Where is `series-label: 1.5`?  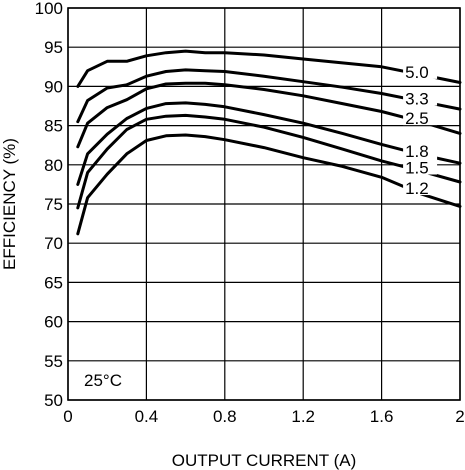 series-label: 1.5 is located at coordinates (417, 168).